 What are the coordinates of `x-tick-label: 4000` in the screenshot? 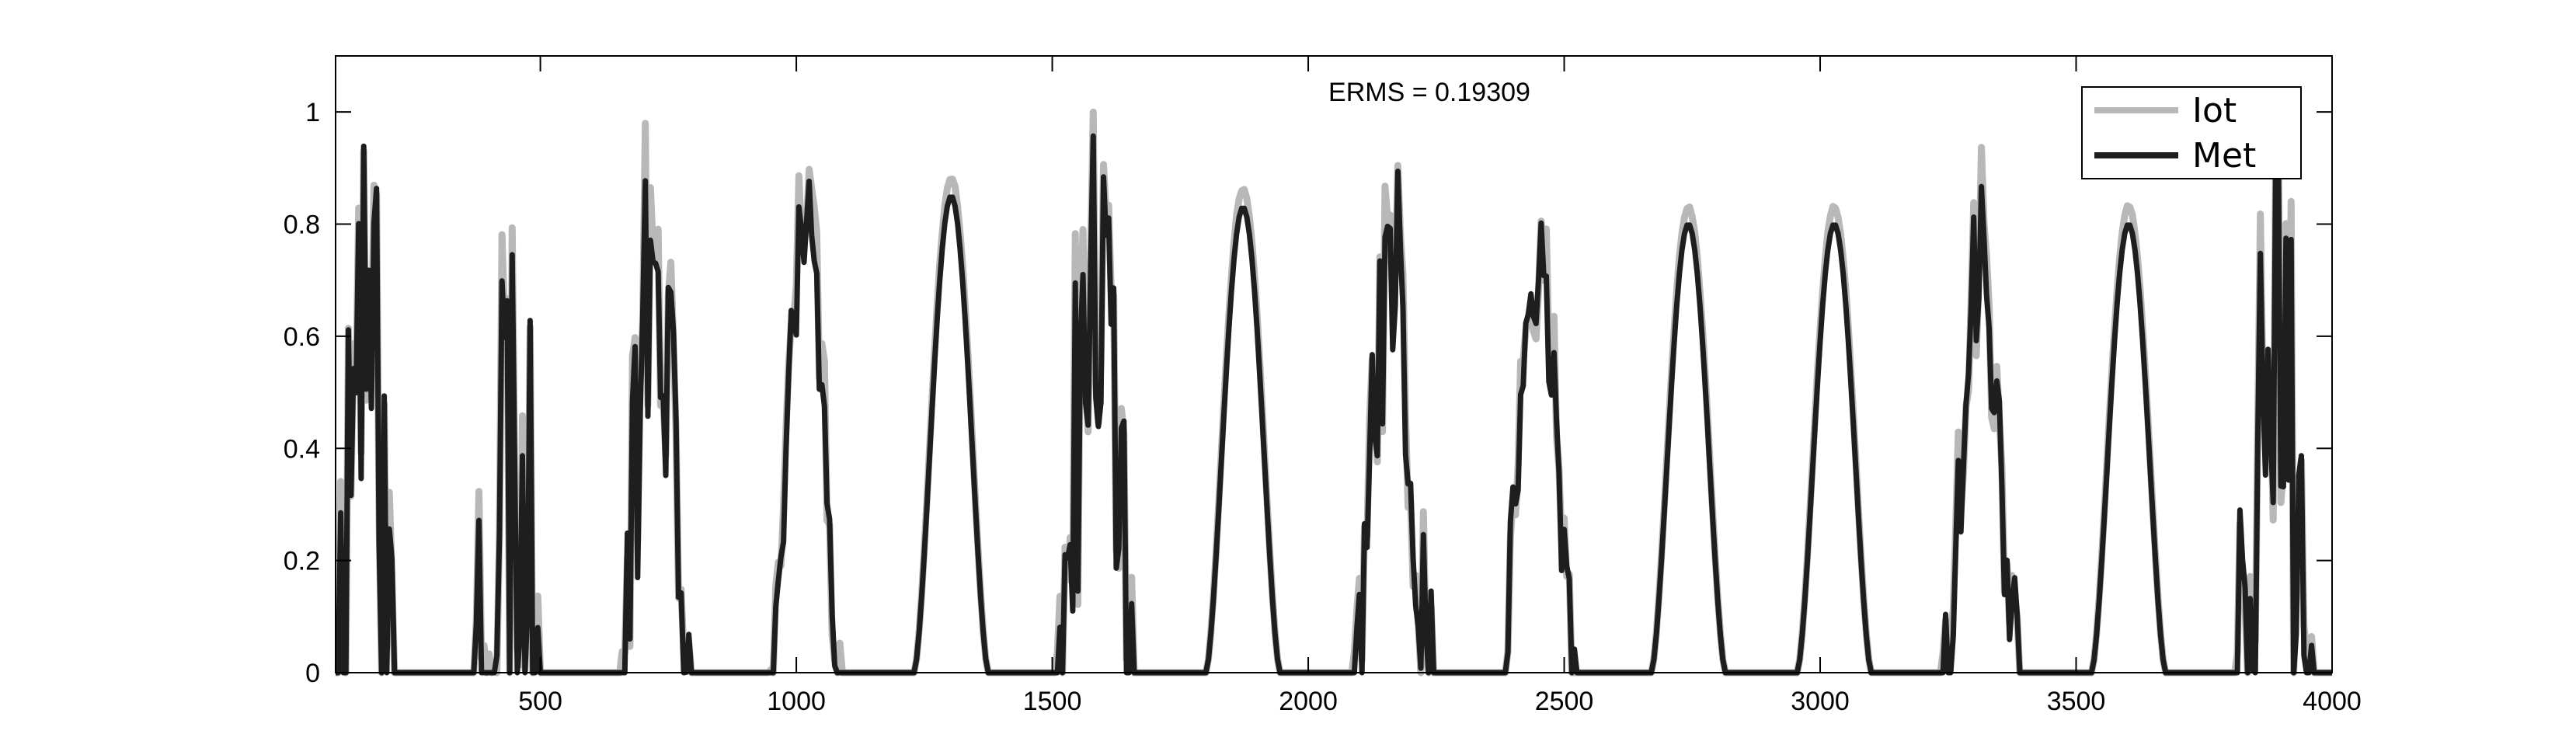 It's located at (2332, 702).